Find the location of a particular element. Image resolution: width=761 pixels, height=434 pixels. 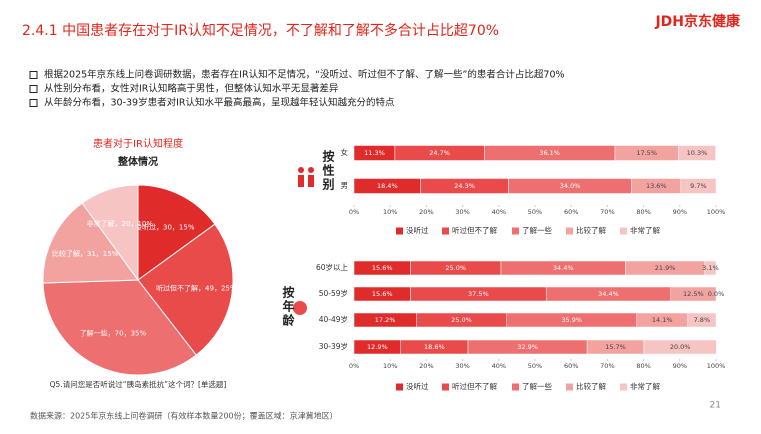

legend-label: 听过但不了解 is located at coordinates (474, 386).